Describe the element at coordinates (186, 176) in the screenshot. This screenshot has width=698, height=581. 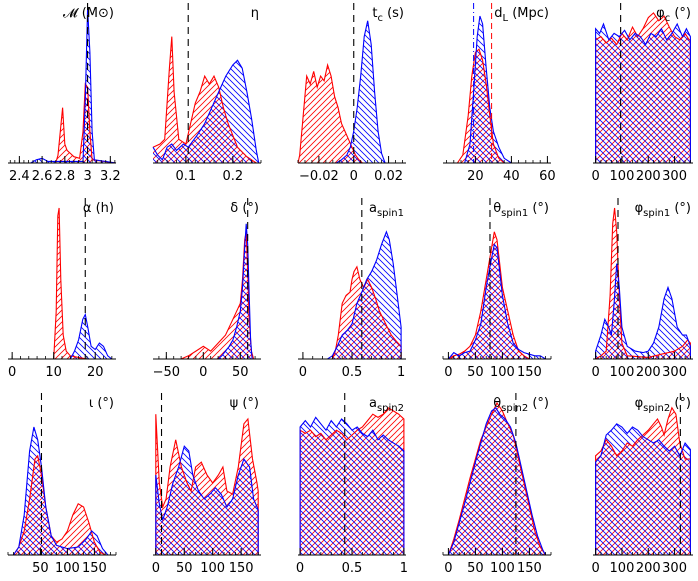
I see `tick-label: 0.1` at that location.